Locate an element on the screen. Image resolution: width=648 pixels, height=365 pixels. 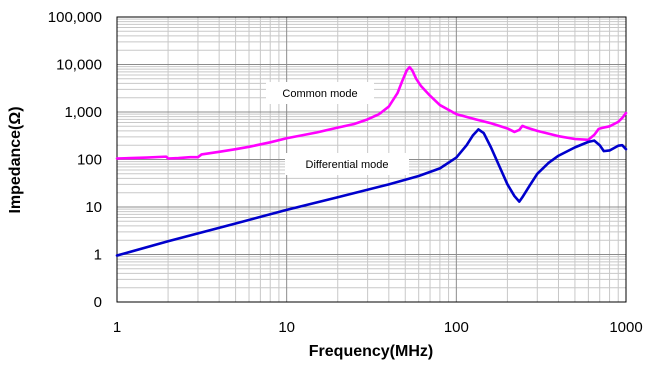
y-tick-labels: 0 1 10 100 1,000 10,000 100,000 is located at coordinates (75, 160).